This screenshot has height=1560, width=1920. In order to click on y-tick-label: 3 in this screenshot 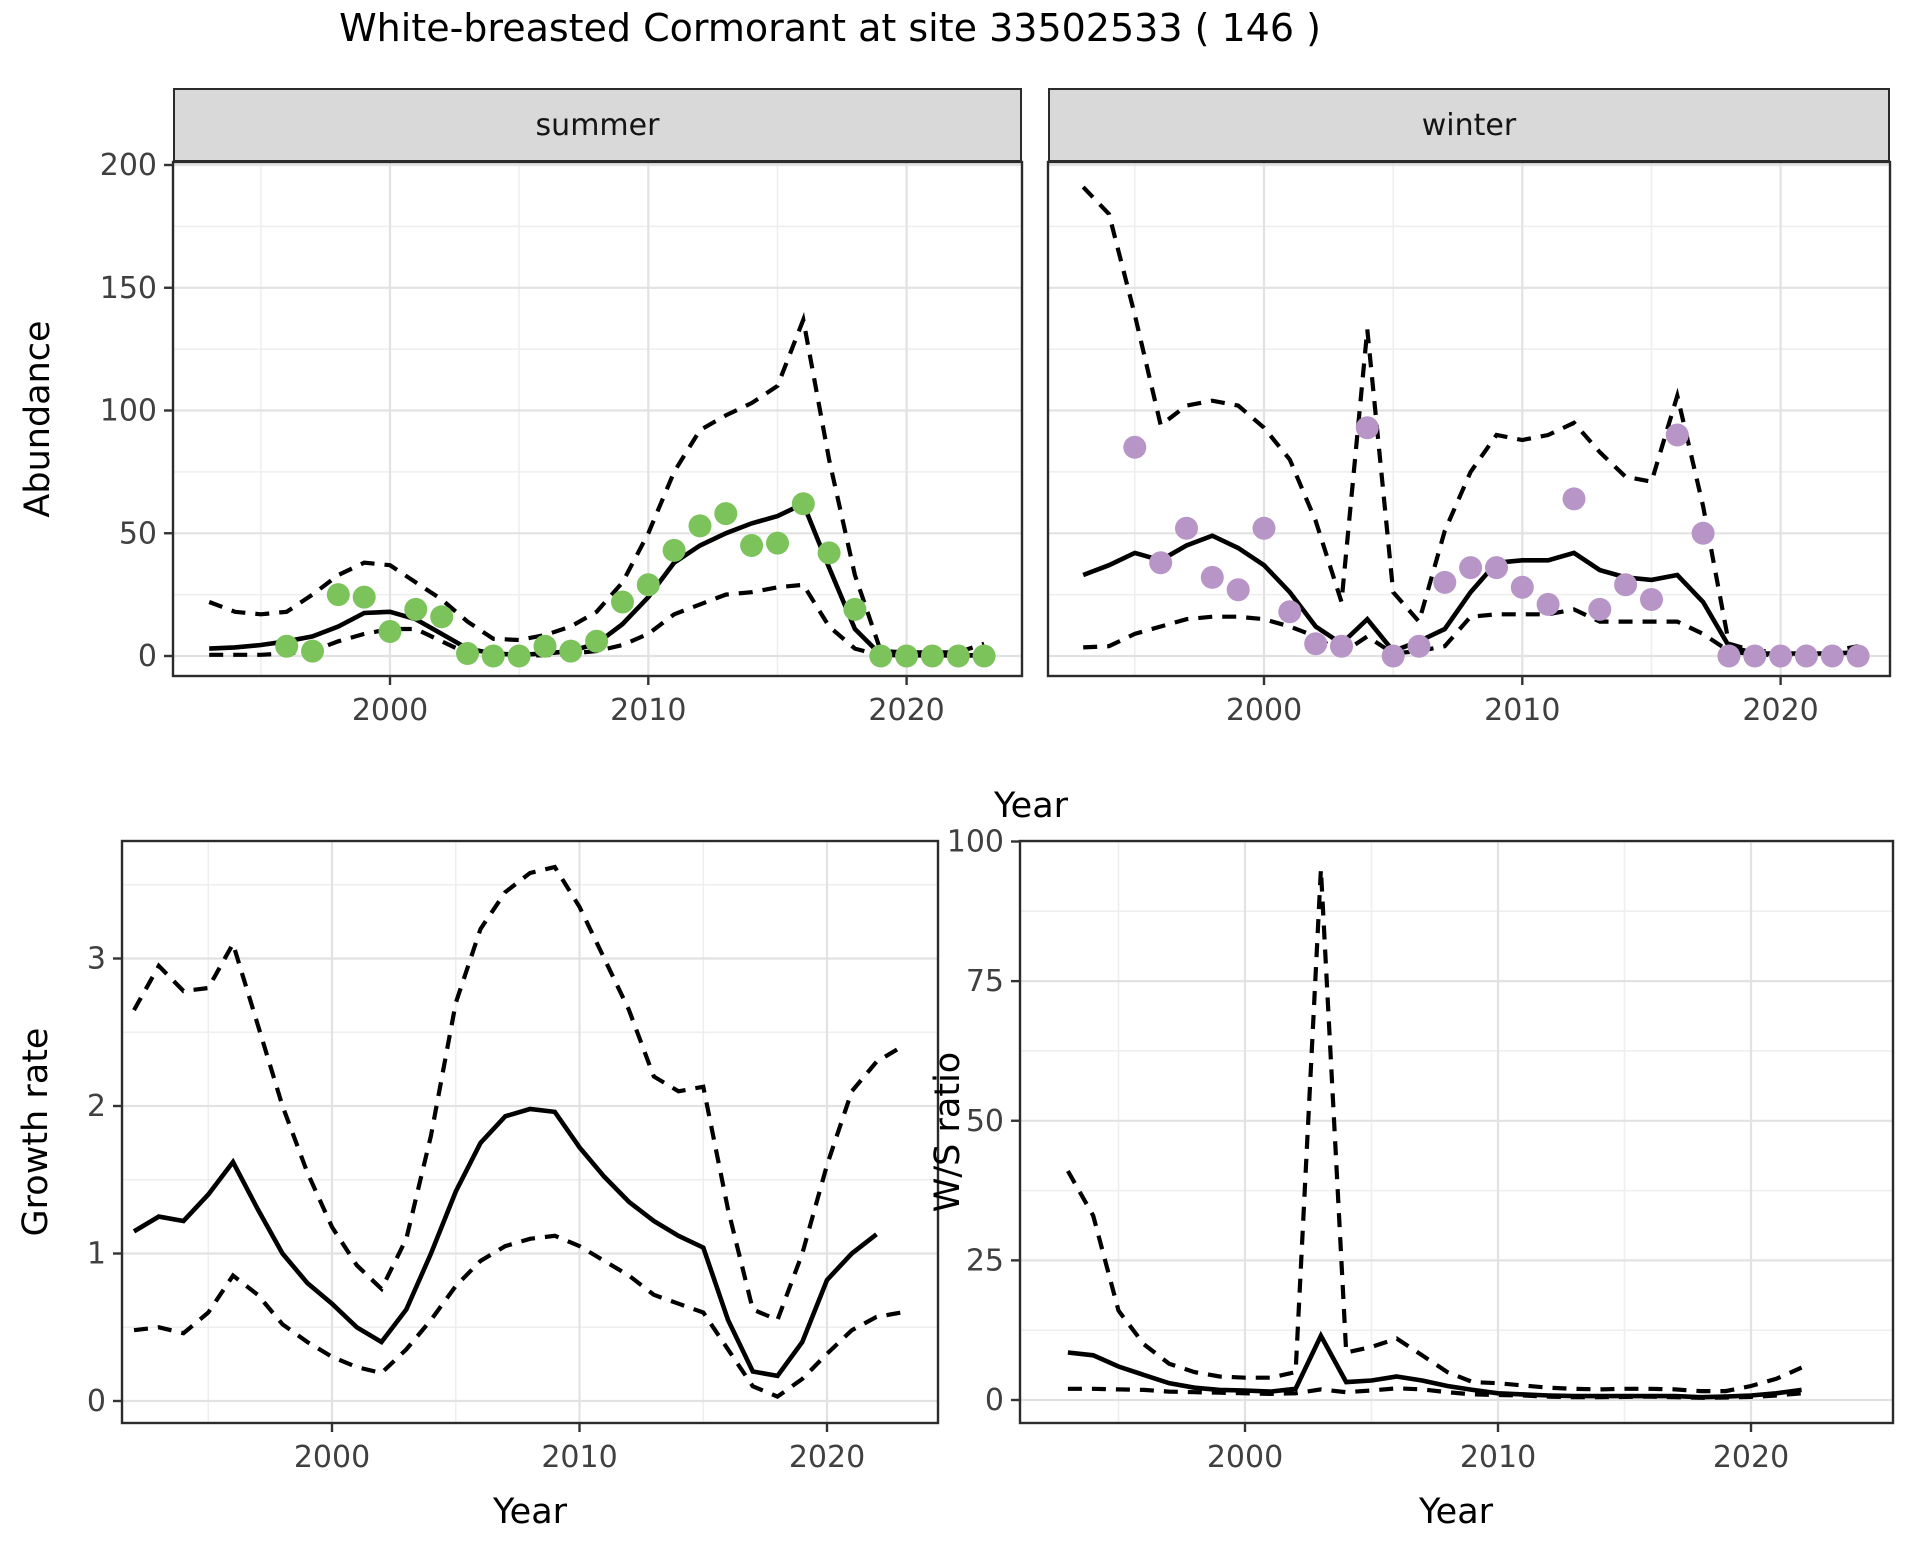, I will do `click(96, 959)`.